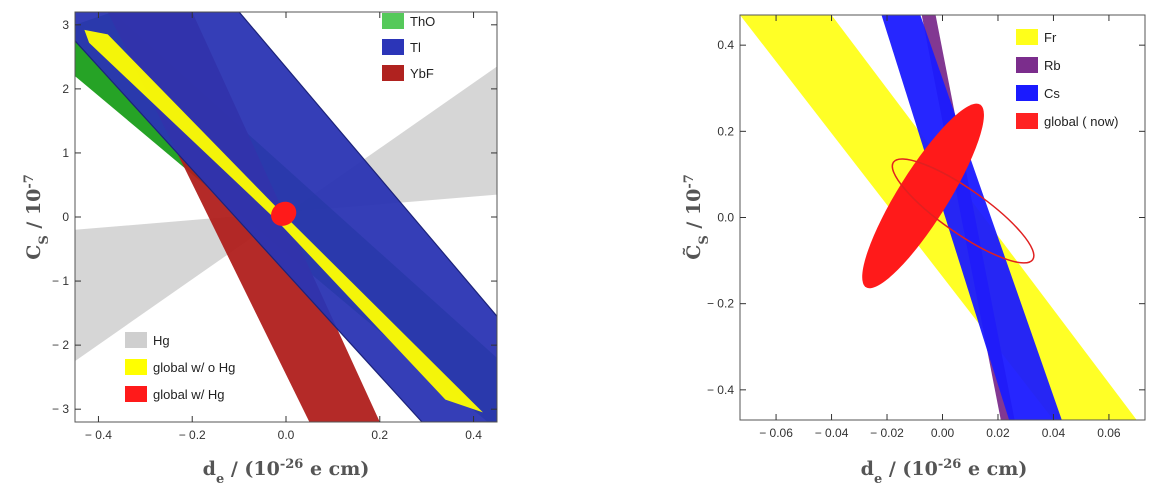  Describe the element at coordinates (393, 73) in the screenshot. I see `legend-swatch-ybf` at that location.